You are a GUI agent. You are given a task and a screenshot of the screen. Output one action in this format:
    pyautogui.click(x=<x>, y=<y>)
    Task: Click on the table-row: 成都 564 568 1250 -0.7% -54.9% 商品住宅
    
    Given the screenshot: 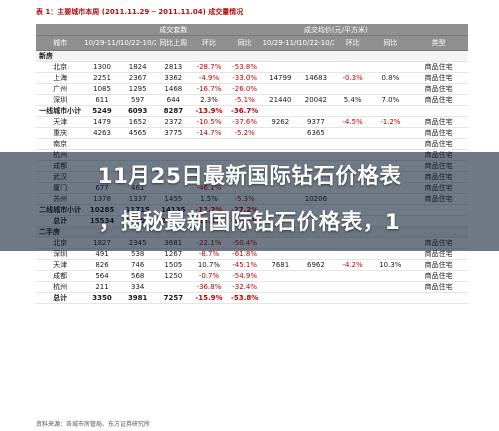 What is the action you would take?
    pyautogui.click(x=252, y=276)
    